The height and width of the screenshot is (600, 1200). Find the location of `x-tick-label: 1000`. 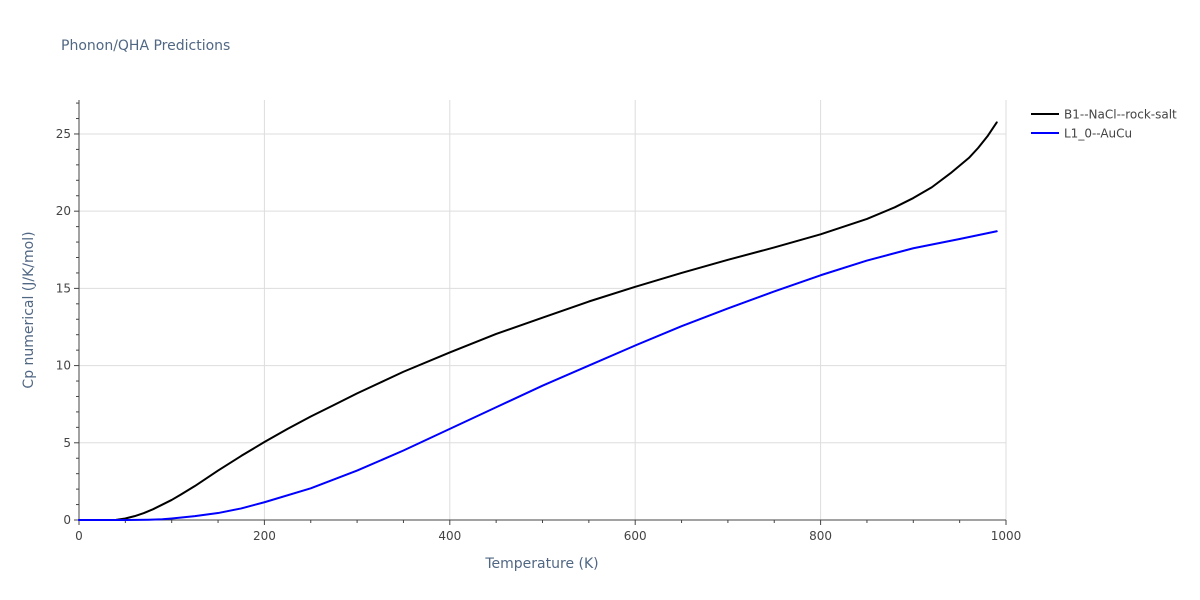

x-tick-label: 1000 is located at coordinates (1006, 536).